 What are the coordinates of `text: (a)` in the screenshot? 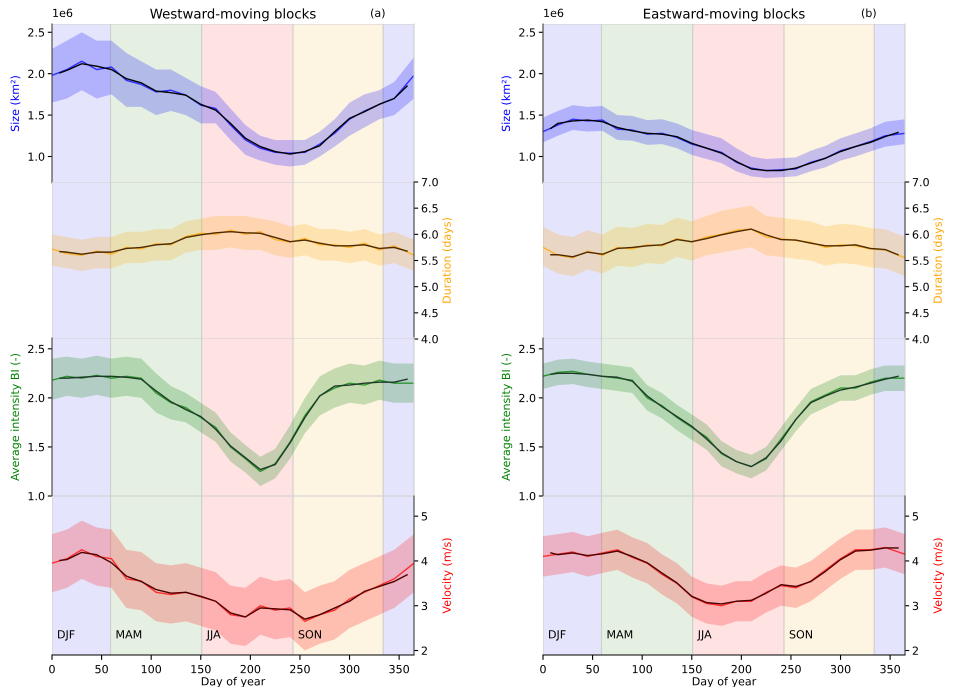 It's located at (378, 13).